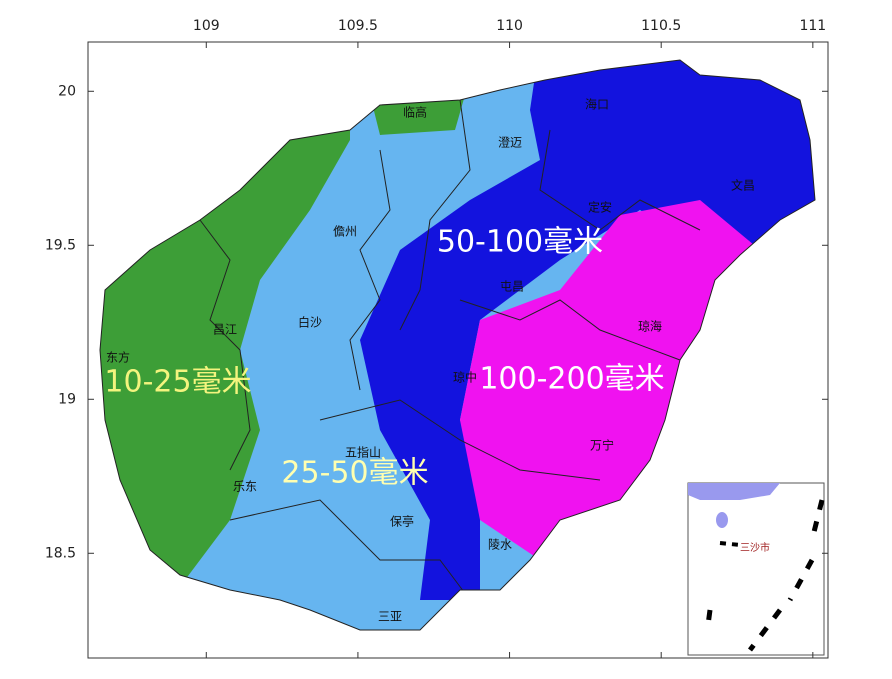 This screenshot has height=679, width=892. I want to click on city-label: 定安, so click(600, 207).